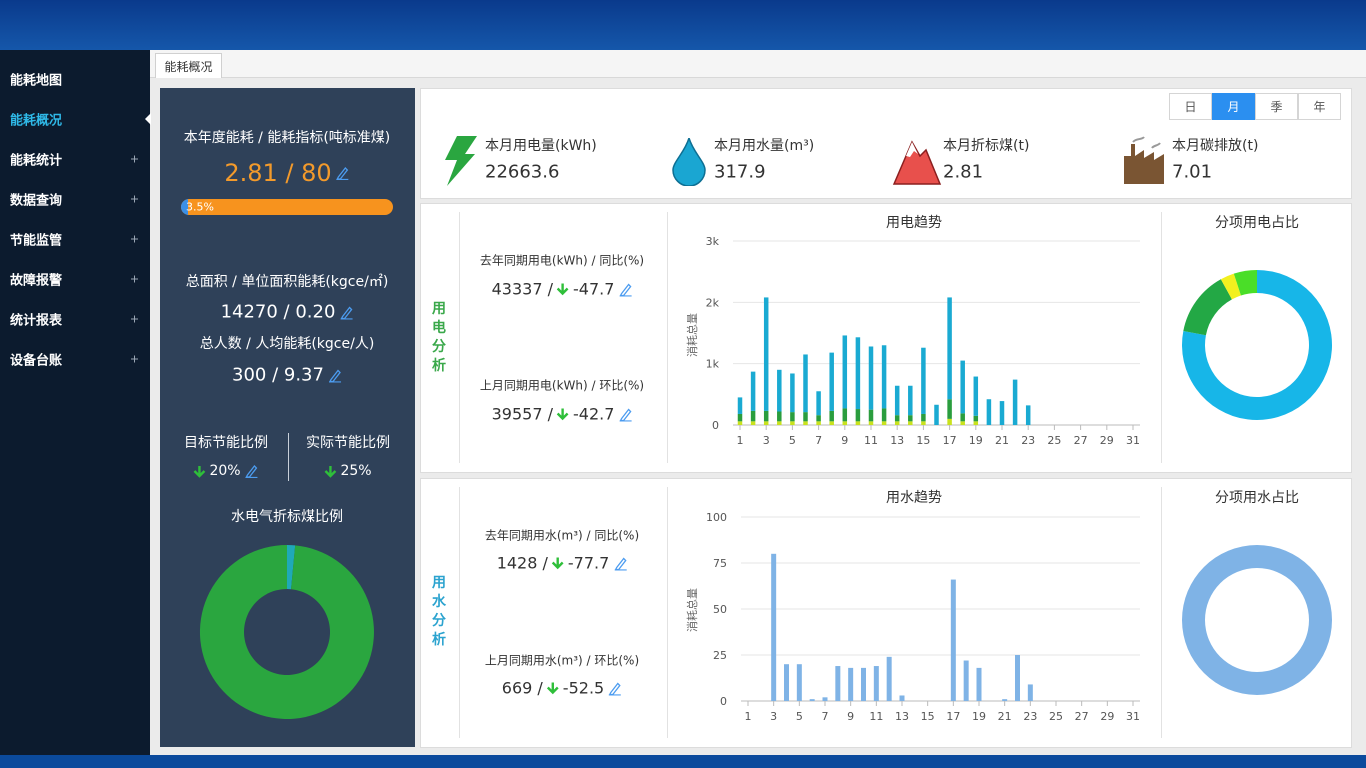 The width and height of the screenshot is (1366, 768). I want to click on period-button-active: 月, so click(1233, 106).